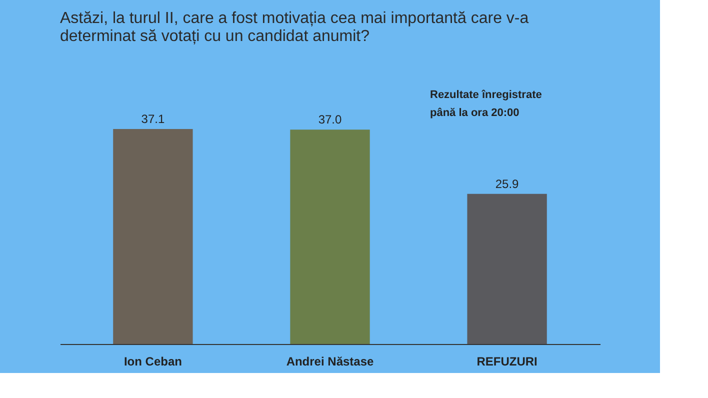 This screenshot has width=708, height=398. Describe the element at coordinates (507, 361) in the screenshot. I see `x-tick-label: REFUZURI` at that location.